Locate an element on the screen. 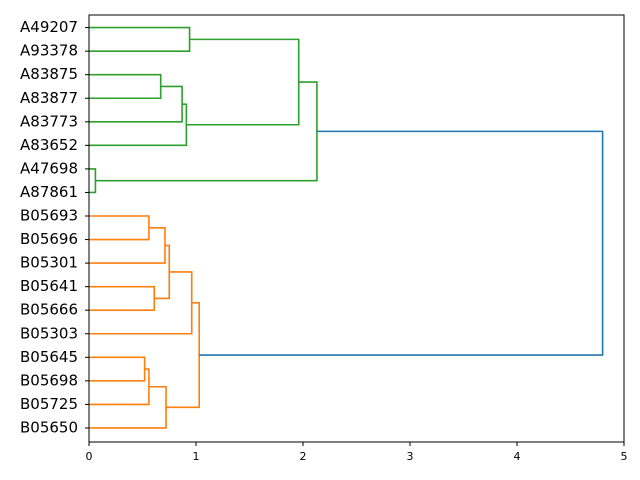 The width and height of the screenshot is (640, 480). dendrogram-link-m10 is located at coordinates (122, 298).